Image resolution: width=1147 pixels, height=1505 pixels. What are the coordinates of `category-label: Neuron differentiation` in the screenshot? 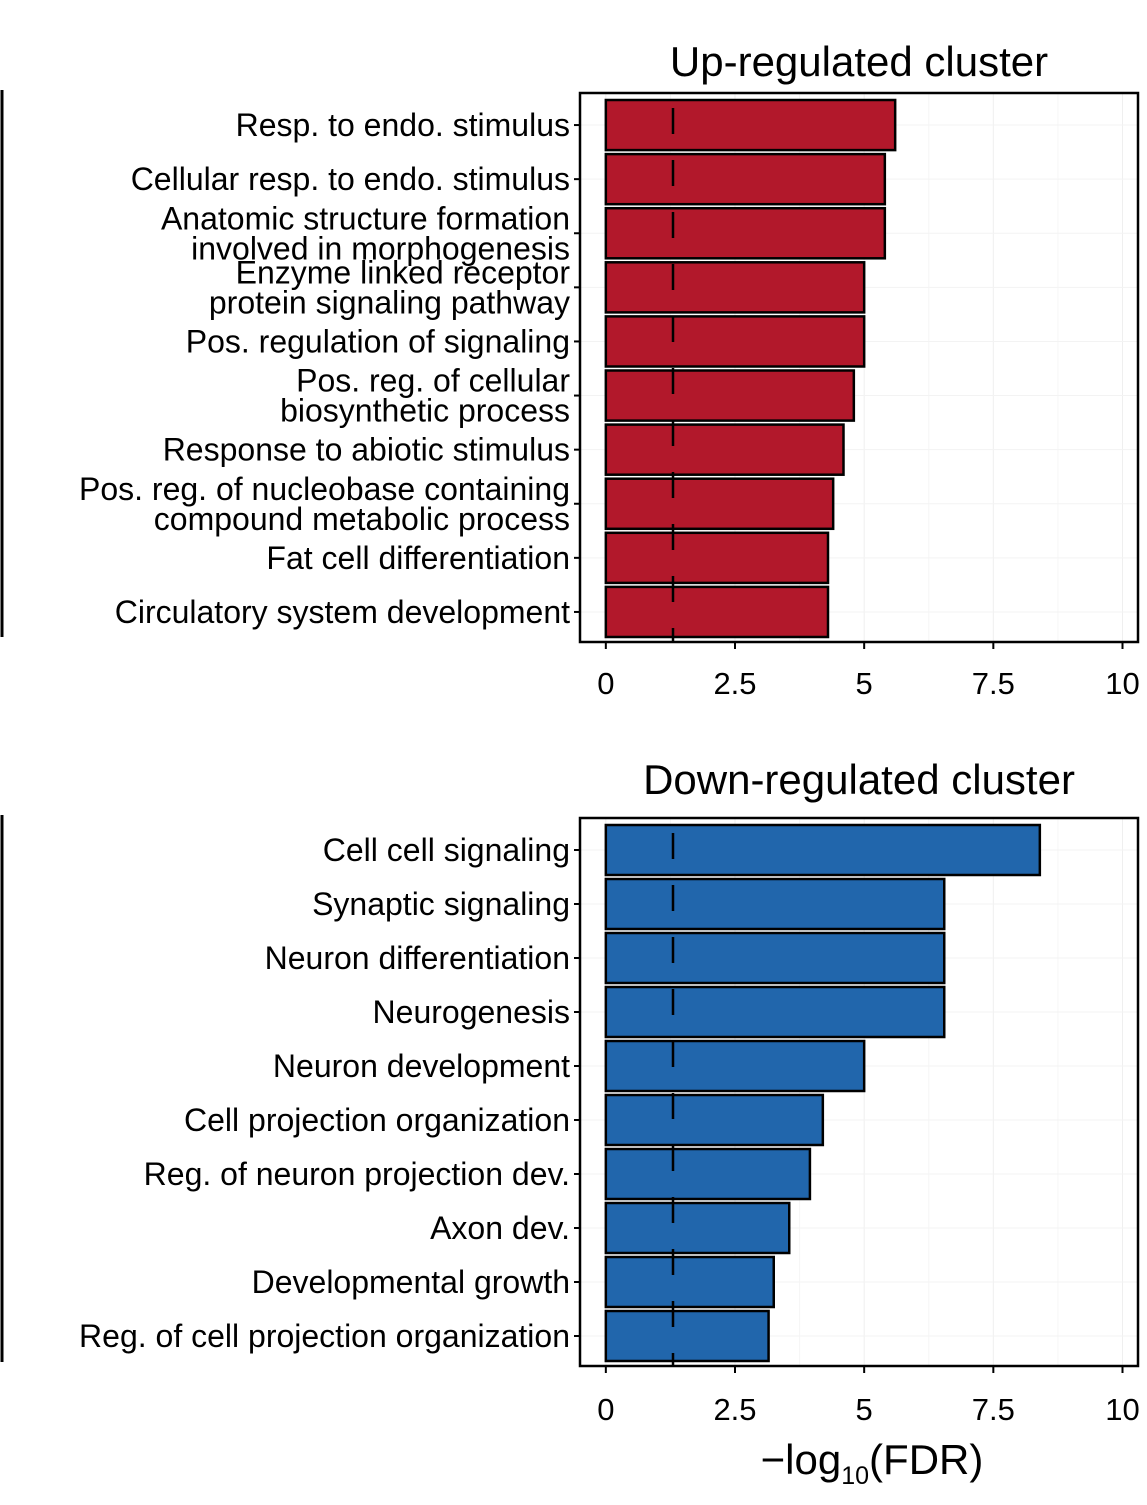 It's located at (417, 958).